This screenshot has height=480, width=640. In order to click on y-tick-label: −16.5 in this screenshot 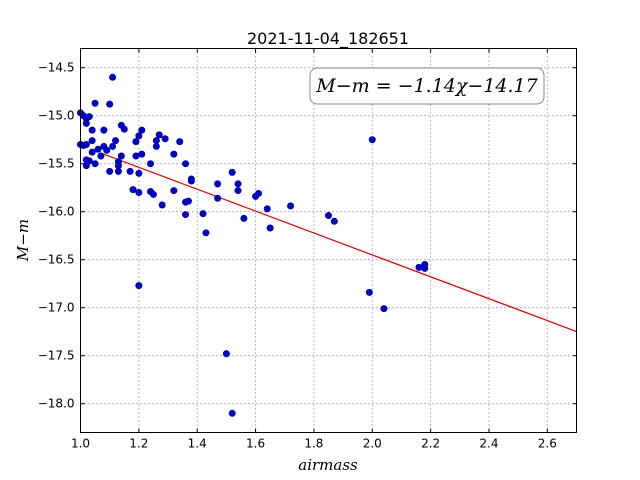, I will do `click(56, 260)`.